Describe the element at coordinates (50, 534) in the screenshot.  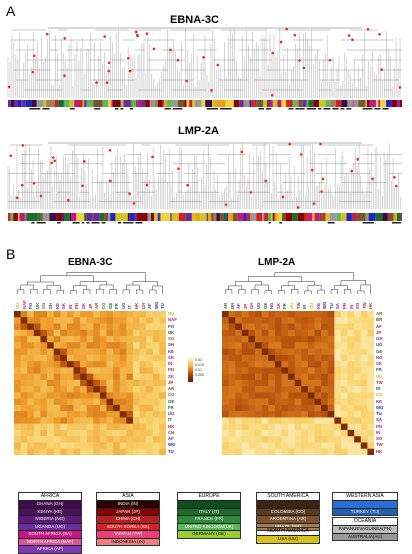
I see `legend-africa-item: SOUTH AFRICA (SA)` at that location.